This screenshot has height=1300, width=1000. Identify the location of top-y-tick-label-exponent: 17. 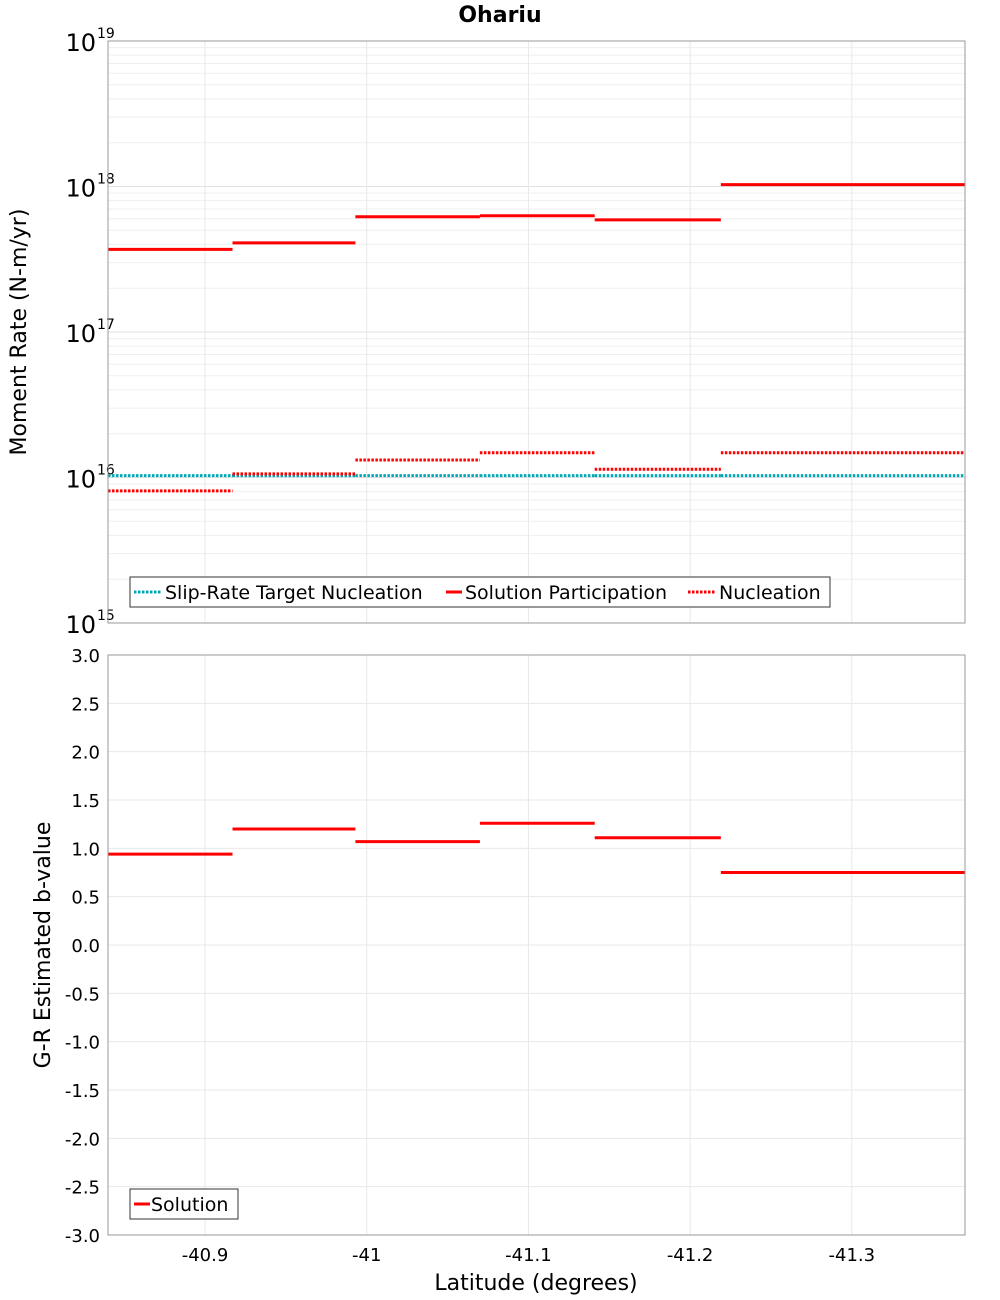
(106, 325).